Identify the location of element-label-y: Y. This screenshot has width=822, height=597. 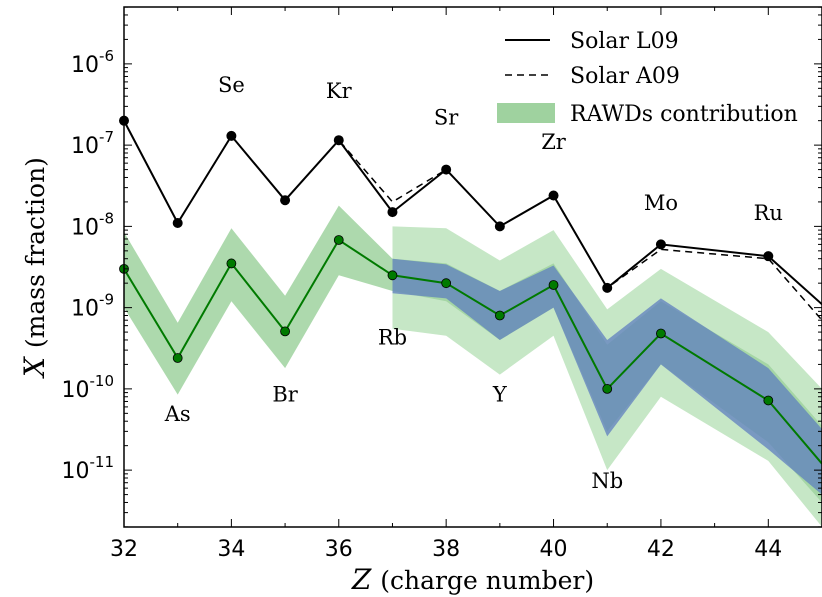
(500, 394).